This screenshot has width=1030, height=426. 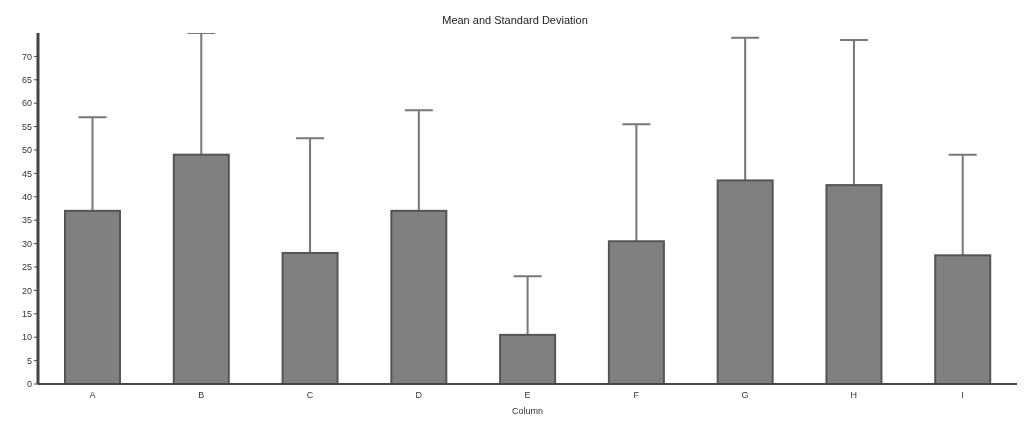 What do you see at coordinates (962, 395) in the screenshot?
I see `x-tick-label: I` at bounding box center [962, 395].